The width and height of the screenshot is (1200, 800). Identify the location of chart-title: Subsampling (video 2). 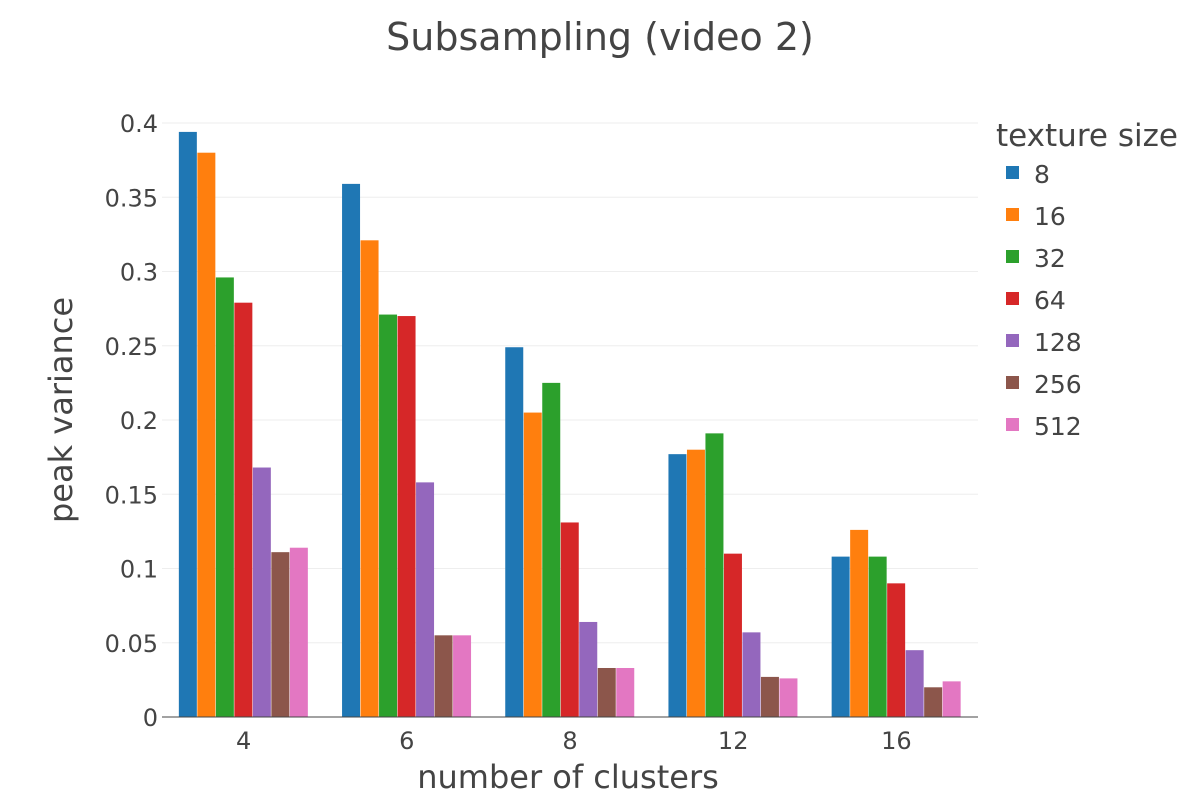
(600, 37).